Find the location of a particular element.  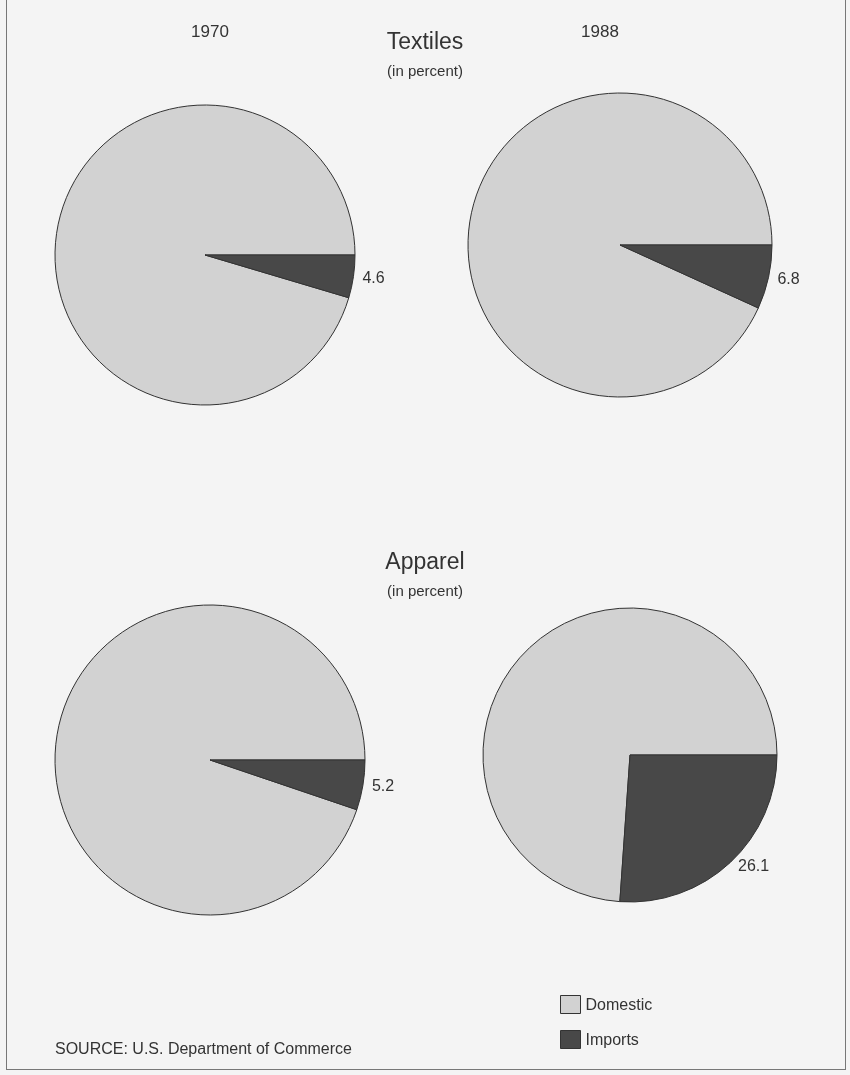

chart-title: 1970 is located at coordinates (210, 31).